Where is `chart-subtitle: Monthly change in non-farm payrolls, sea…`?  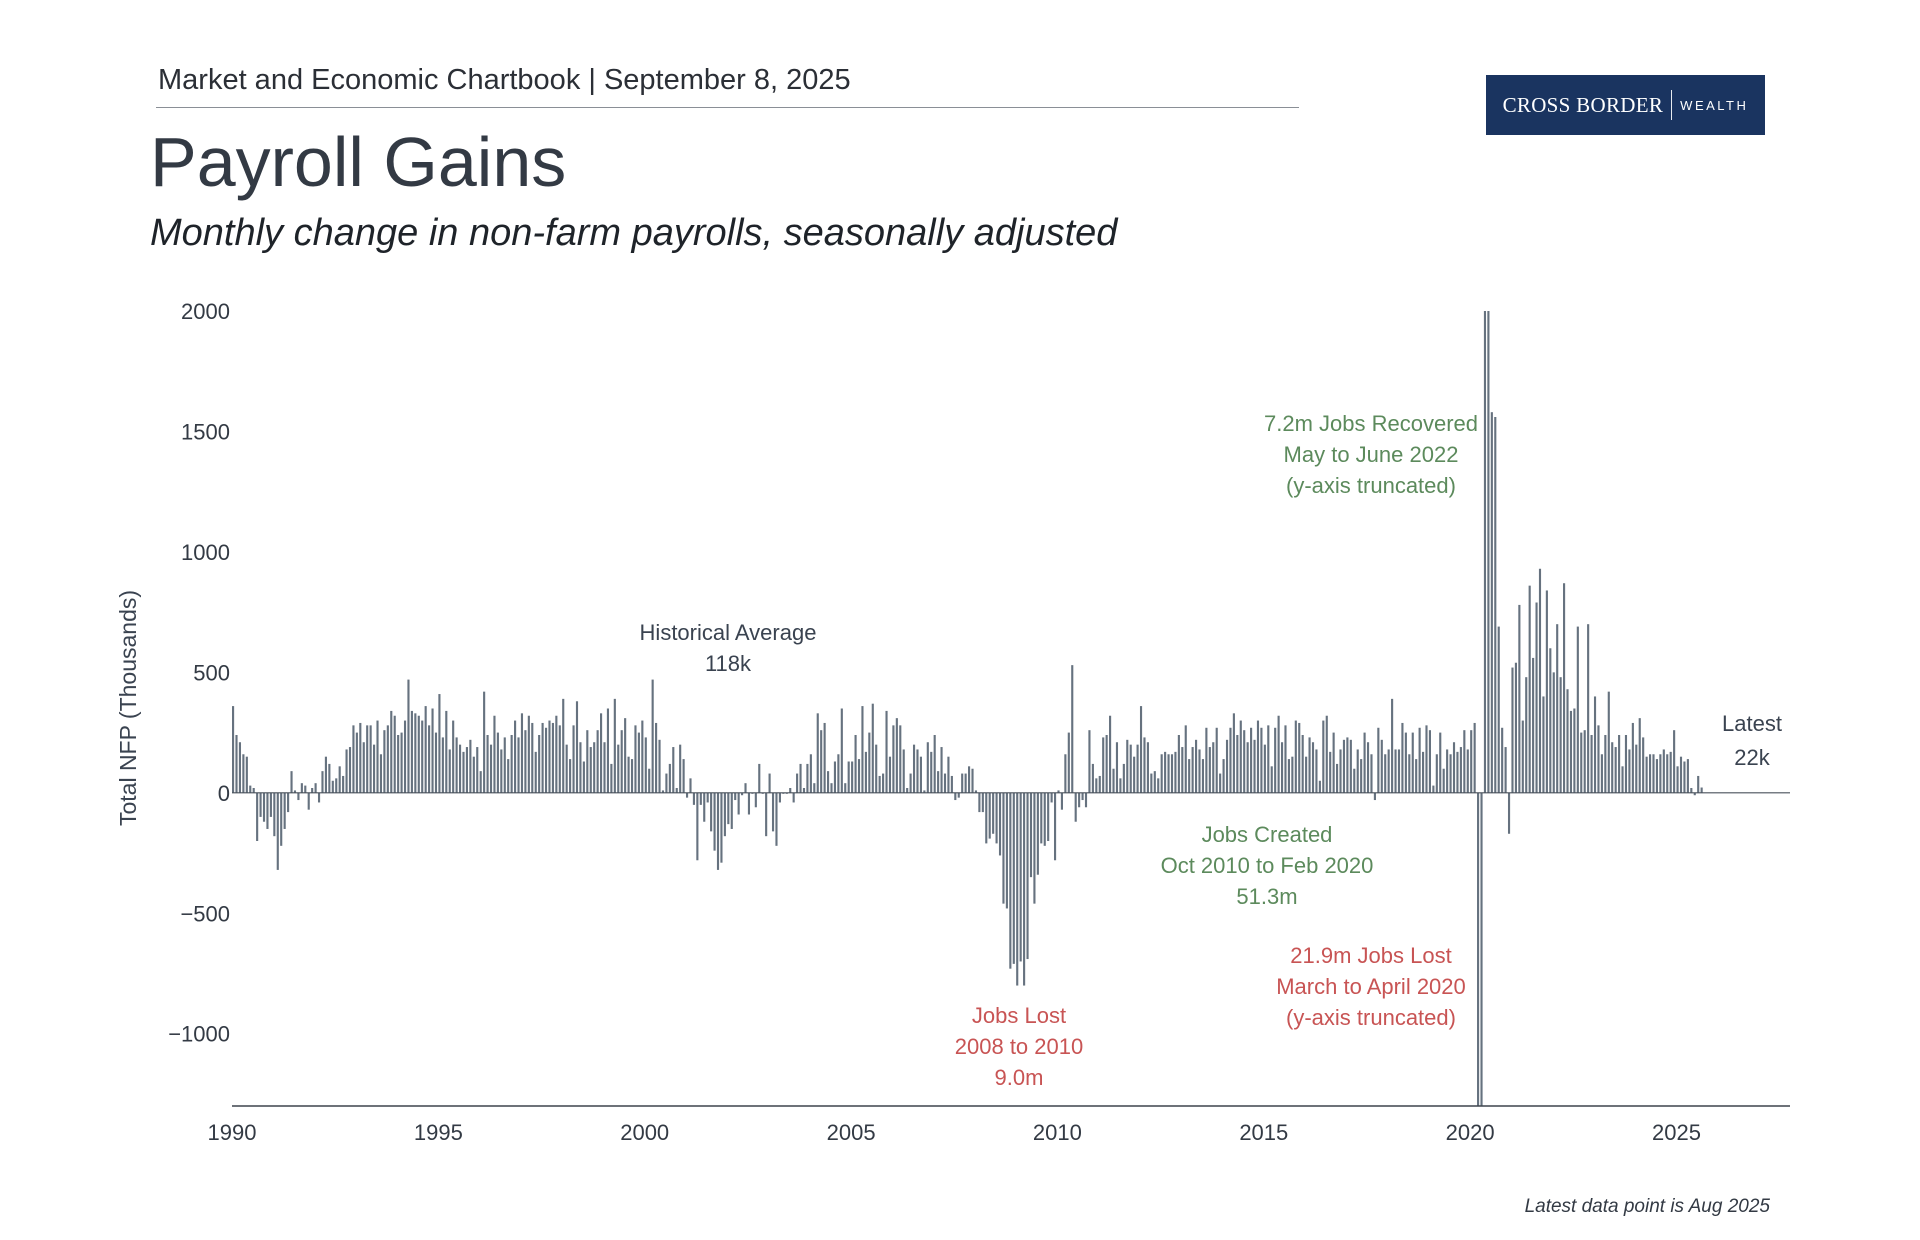 chart-subtitle: Monthly change in non-farm payrolls, sea… is located at coordinates (634, 233).